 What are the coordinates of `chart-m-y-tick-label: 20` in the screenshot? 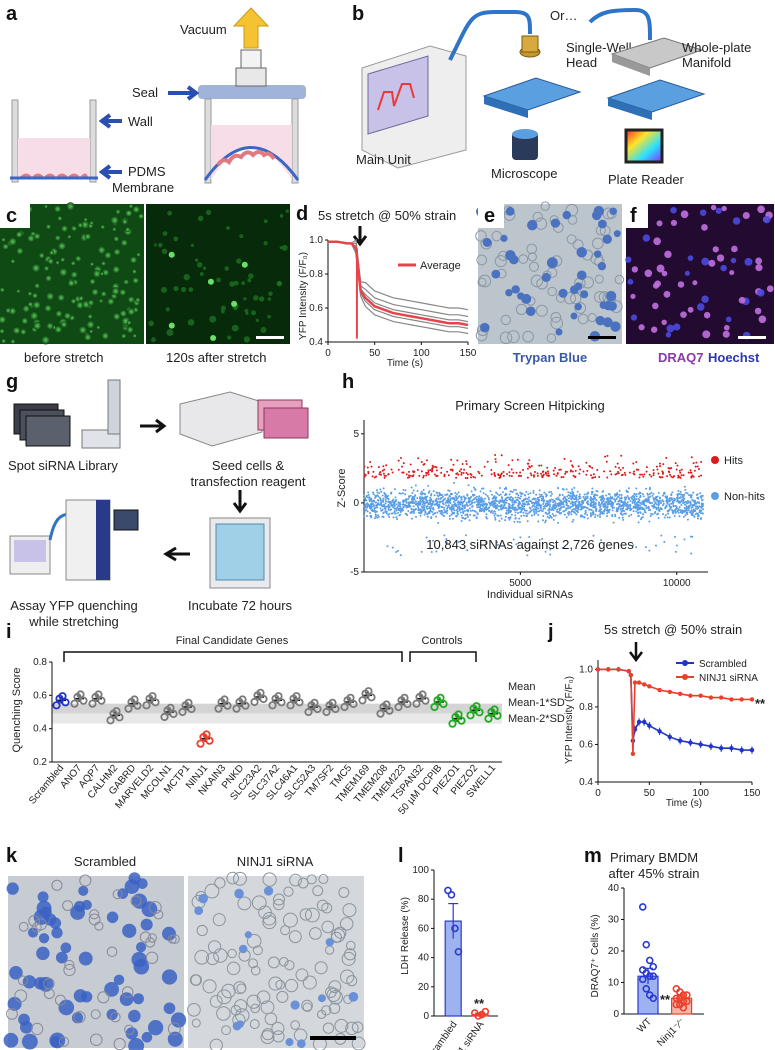 It's located at (614, 951).